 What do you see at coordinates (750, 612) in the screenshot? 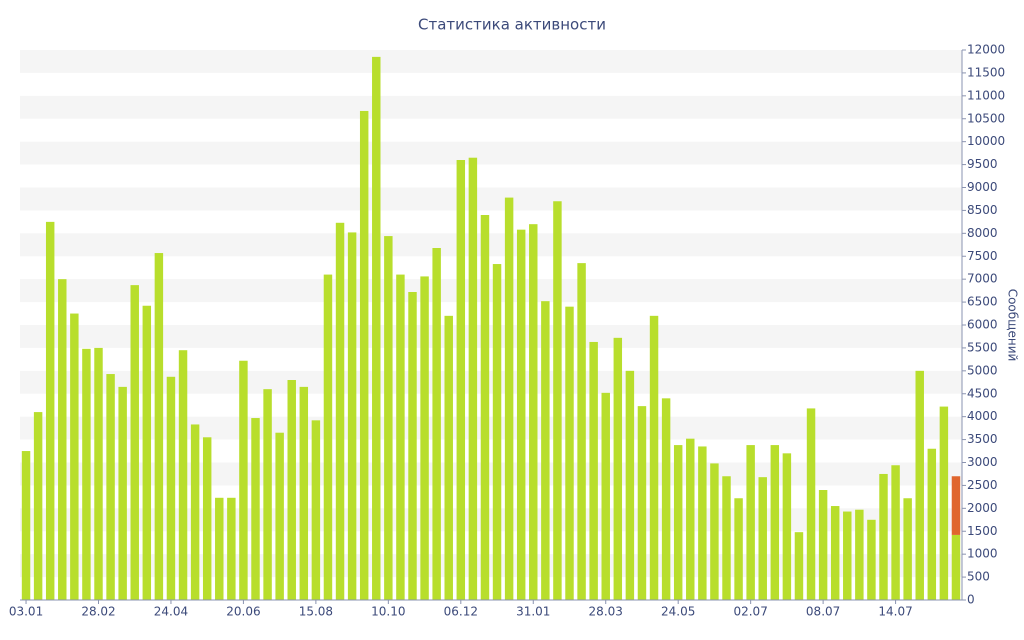
I see `x-tick-label: 02.07` at bounding box center [750, 612].